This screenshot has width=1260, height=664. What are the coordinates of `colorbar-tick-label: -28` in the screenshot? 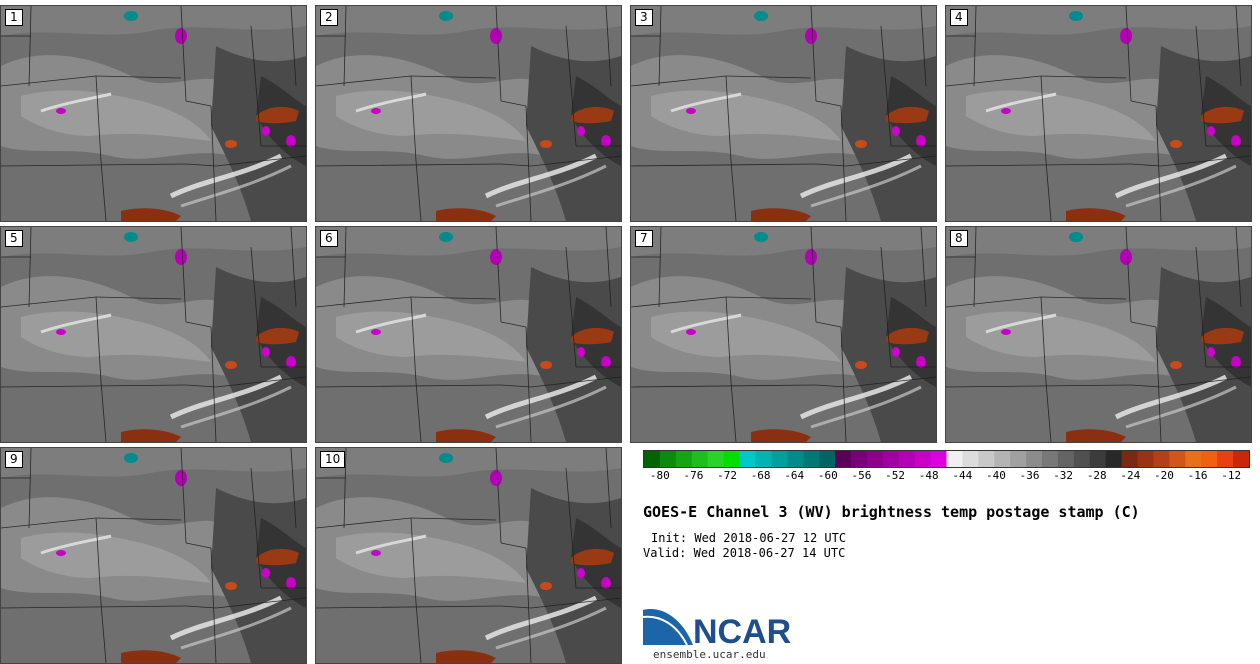 It's located at (1096, 475).